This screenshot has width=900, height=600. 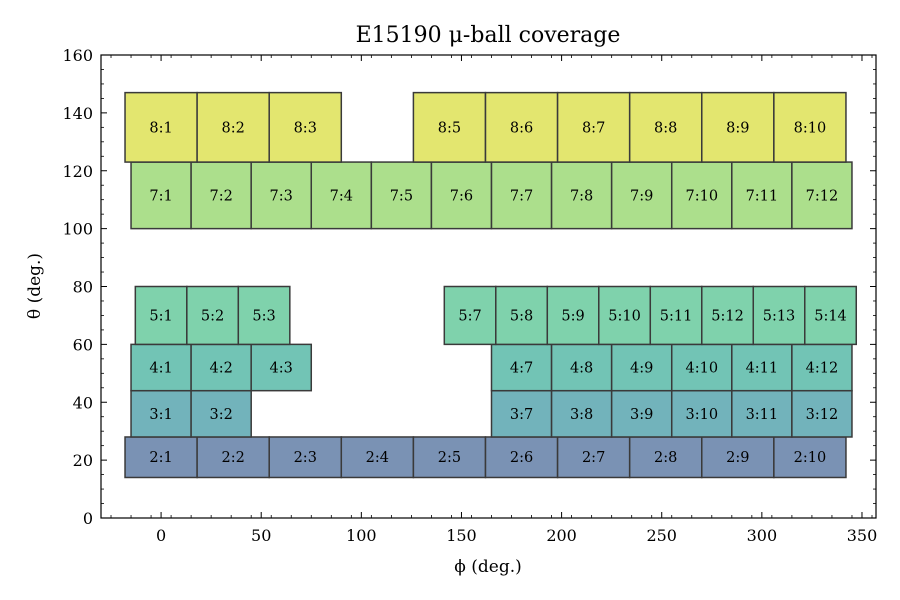 I want to click on cell-label: 3:12, so click(x=822, y=415).